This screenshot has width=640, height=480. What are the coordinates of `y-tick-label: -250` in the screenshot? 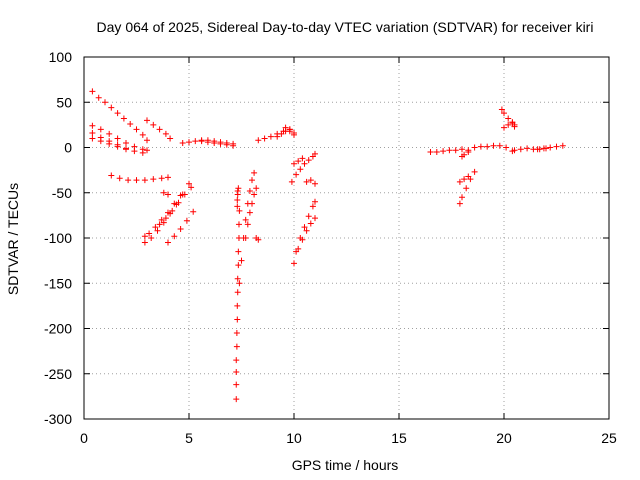 It's located at (58, 374).